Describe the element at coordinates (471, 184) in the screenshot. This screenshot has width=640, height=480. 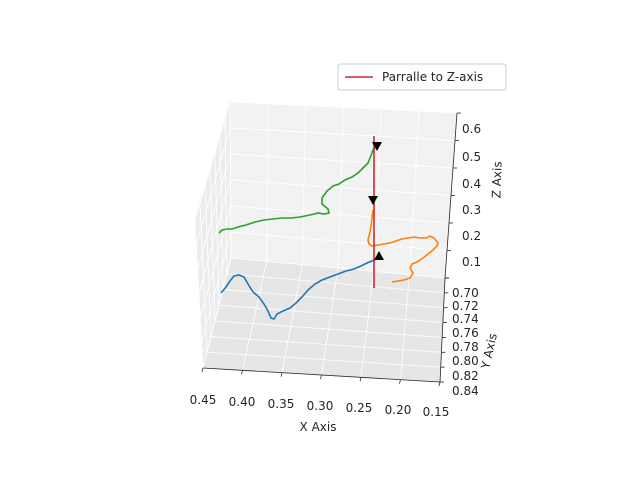
I see `z-tick-label: 0.4` at that location.